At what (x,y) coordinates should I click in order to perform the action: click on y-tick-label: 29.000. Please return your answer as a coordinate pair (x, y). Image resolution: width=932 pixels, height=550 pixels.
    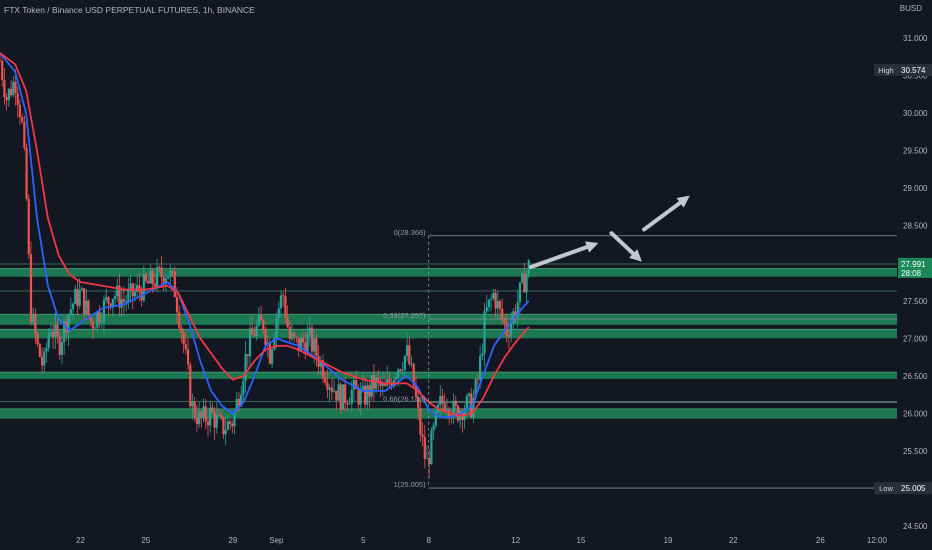
    Looking at the image, I should click on (915, 188).